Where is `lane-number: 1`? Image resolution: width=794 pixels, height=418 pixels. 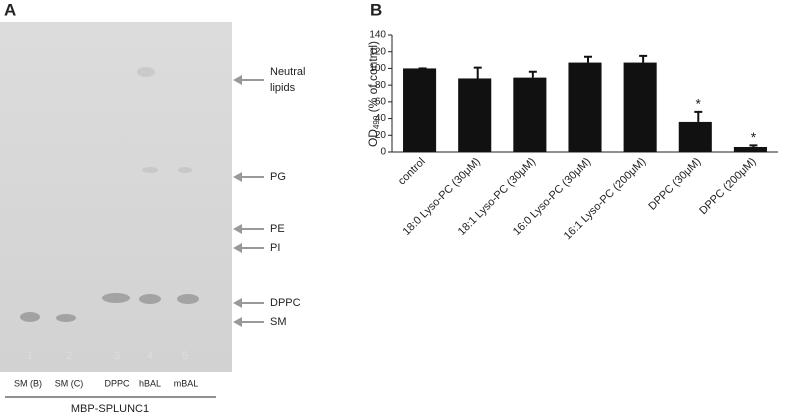
lane-number: 1 is located at coordinates (30, 356).